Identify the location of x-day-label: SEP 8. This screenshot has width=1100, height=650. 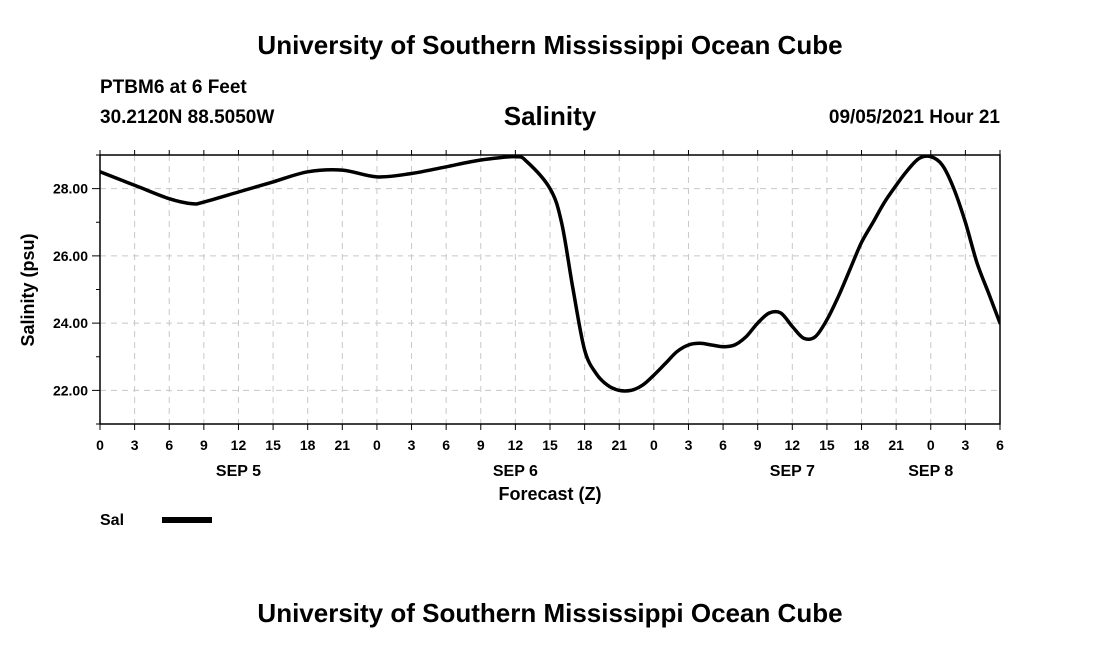
(930, 471).